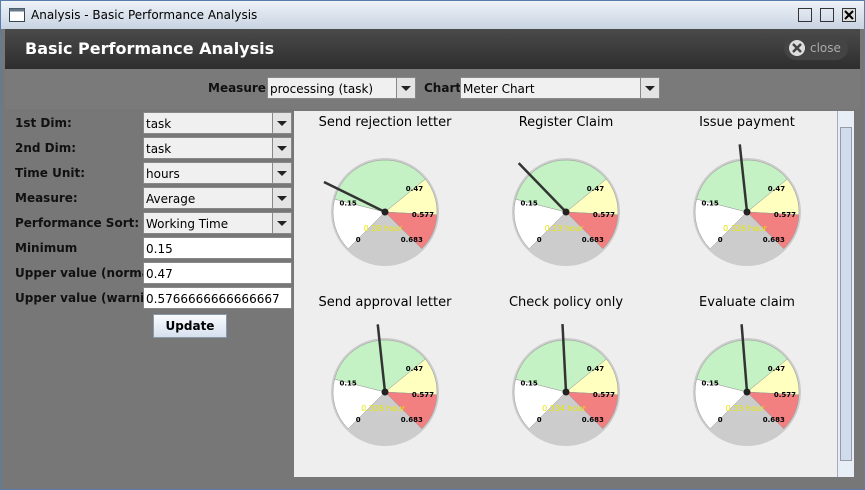  Describe the element at coordinates (560, 88) in the screenshot. I see `chart-combo: Meter Chart` at that location.